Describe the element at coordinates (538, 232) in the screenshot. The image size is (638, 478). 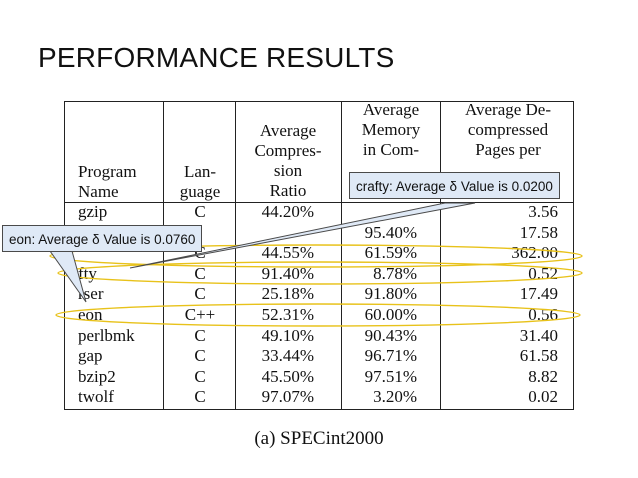
I see `cell-pages: 17.58` at that location.